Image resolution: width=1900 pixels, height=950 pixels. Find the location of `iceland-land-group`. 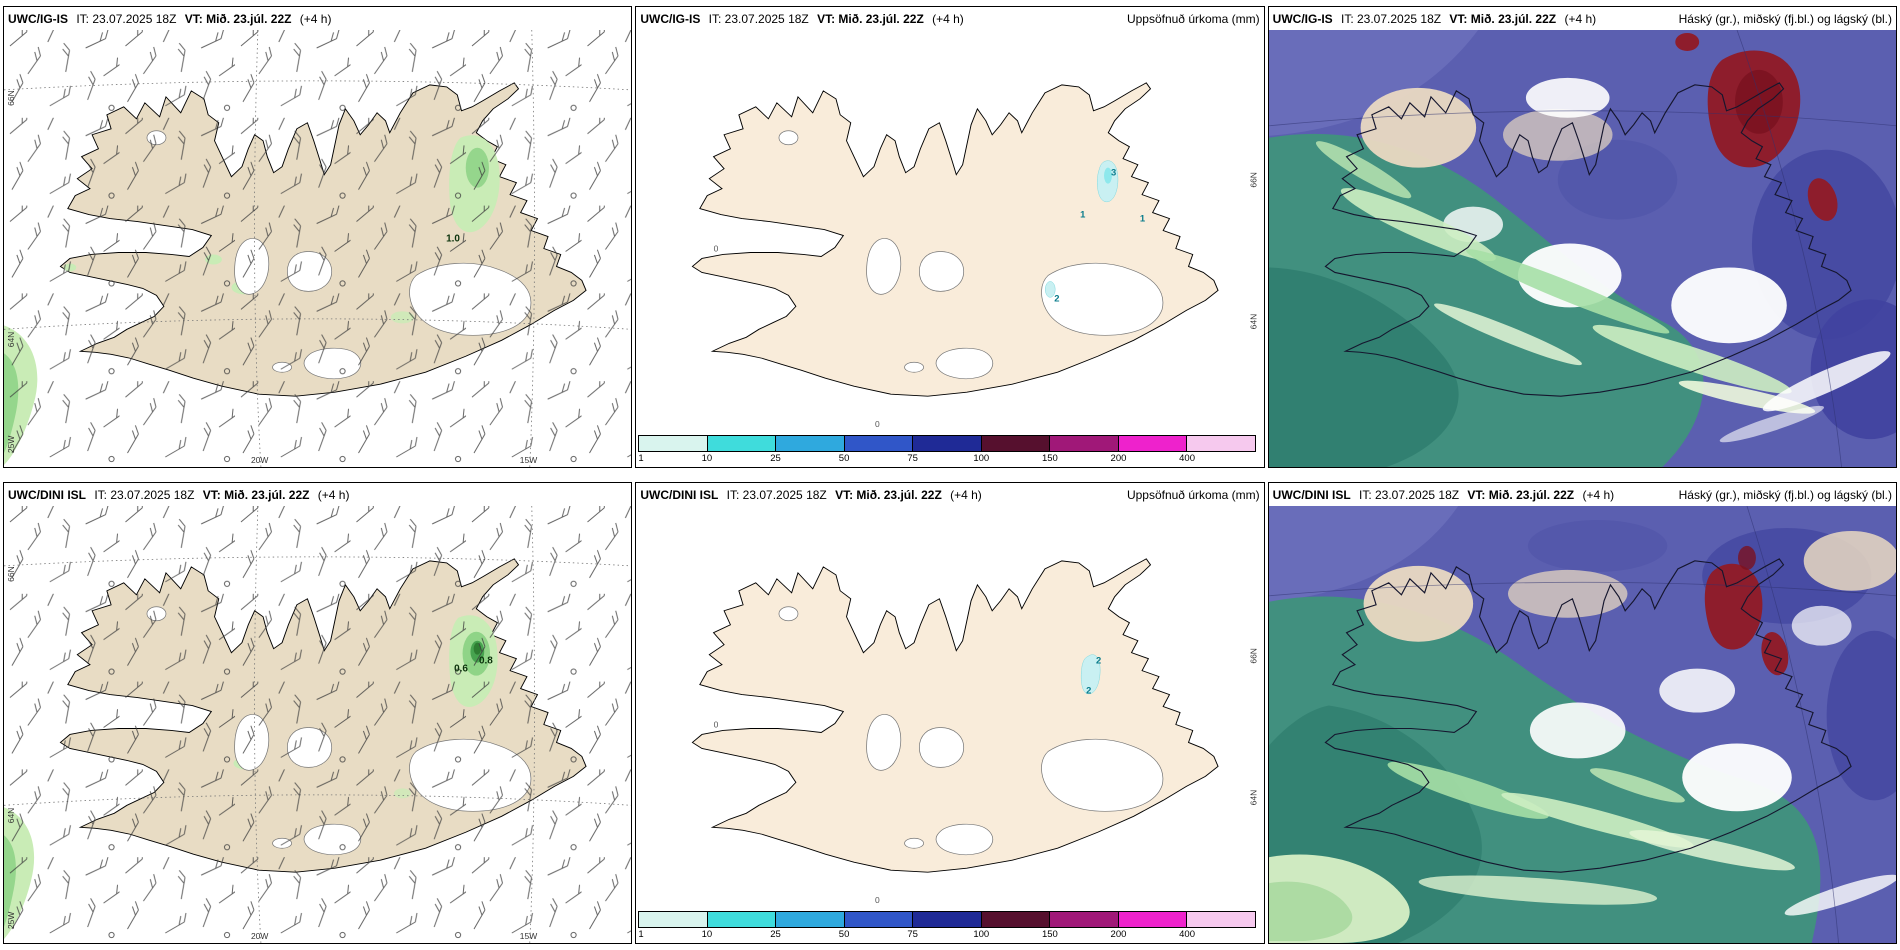

iceland-land-group is located at coordinates (955, 715).